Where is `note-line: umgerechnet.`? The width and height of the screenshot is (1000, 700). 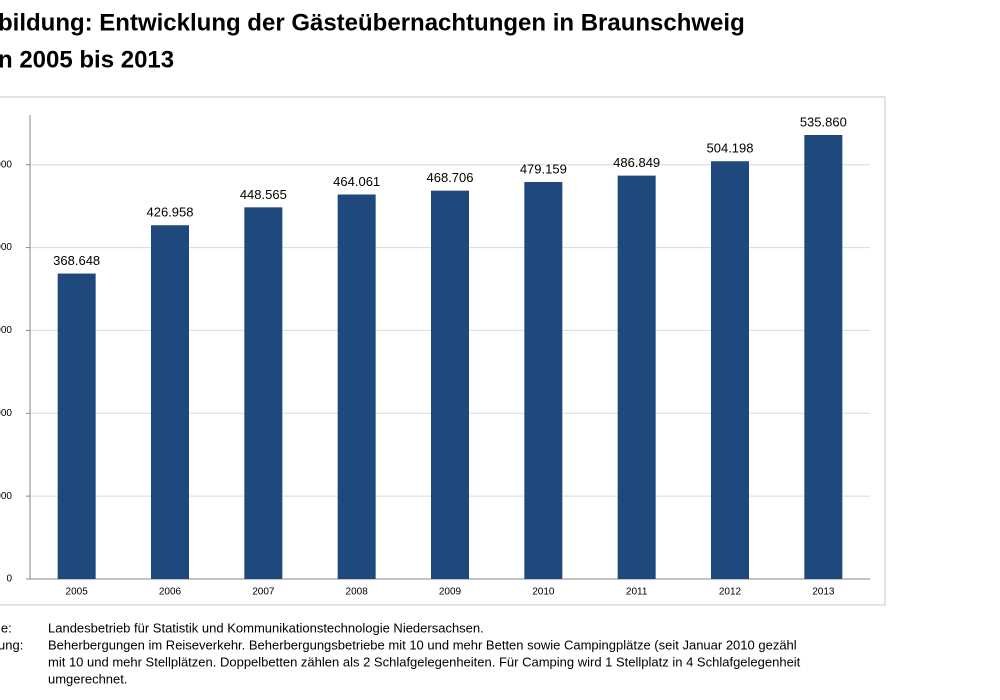
note-line: umgerechnet. is located at coordinates (88, 678).